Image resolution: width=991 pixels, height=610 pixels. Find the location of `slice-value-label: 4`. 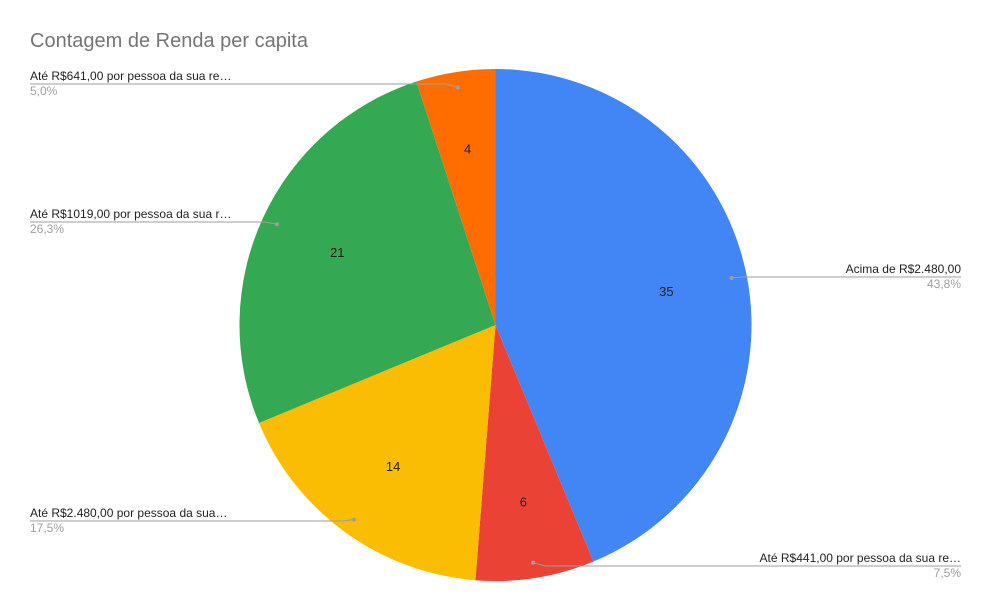

slice-value-label: 4 is located at coordinates (467, 149).